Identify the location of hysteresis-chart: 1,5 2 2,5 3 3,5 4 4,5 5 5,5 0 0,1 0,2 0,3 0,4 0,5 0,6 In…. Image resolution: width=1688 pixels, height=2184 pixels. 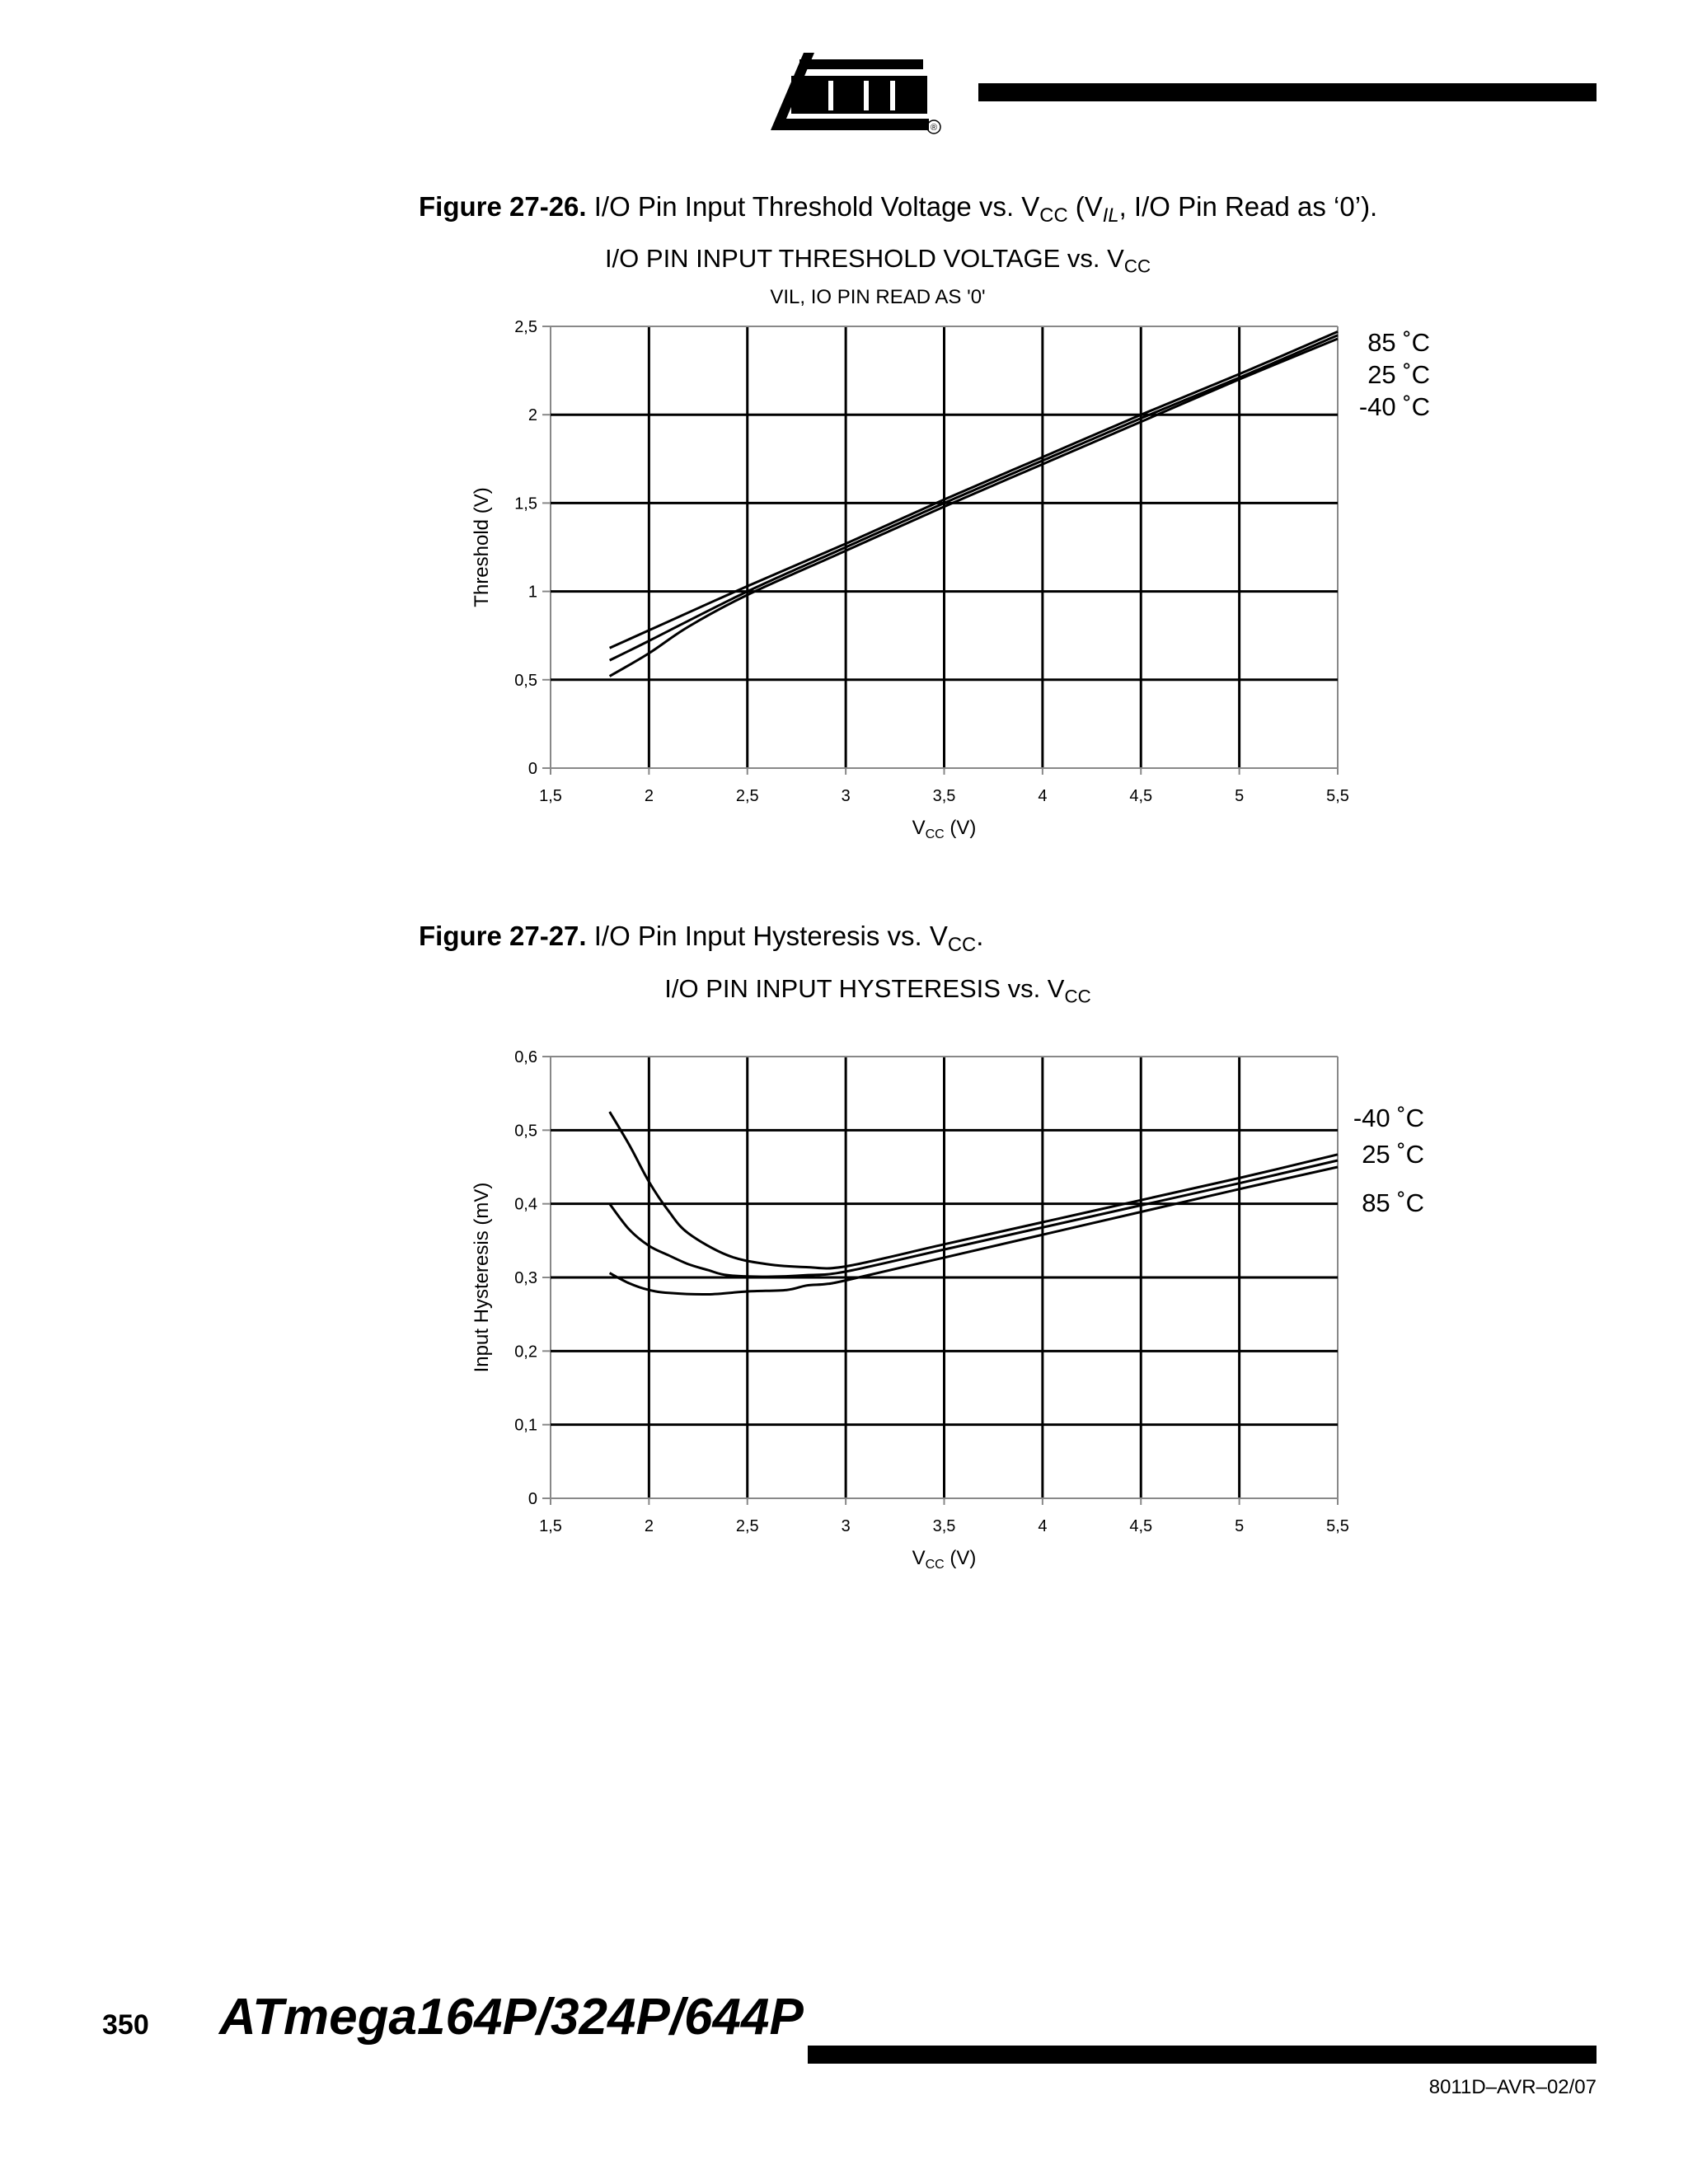
(948, 1310).